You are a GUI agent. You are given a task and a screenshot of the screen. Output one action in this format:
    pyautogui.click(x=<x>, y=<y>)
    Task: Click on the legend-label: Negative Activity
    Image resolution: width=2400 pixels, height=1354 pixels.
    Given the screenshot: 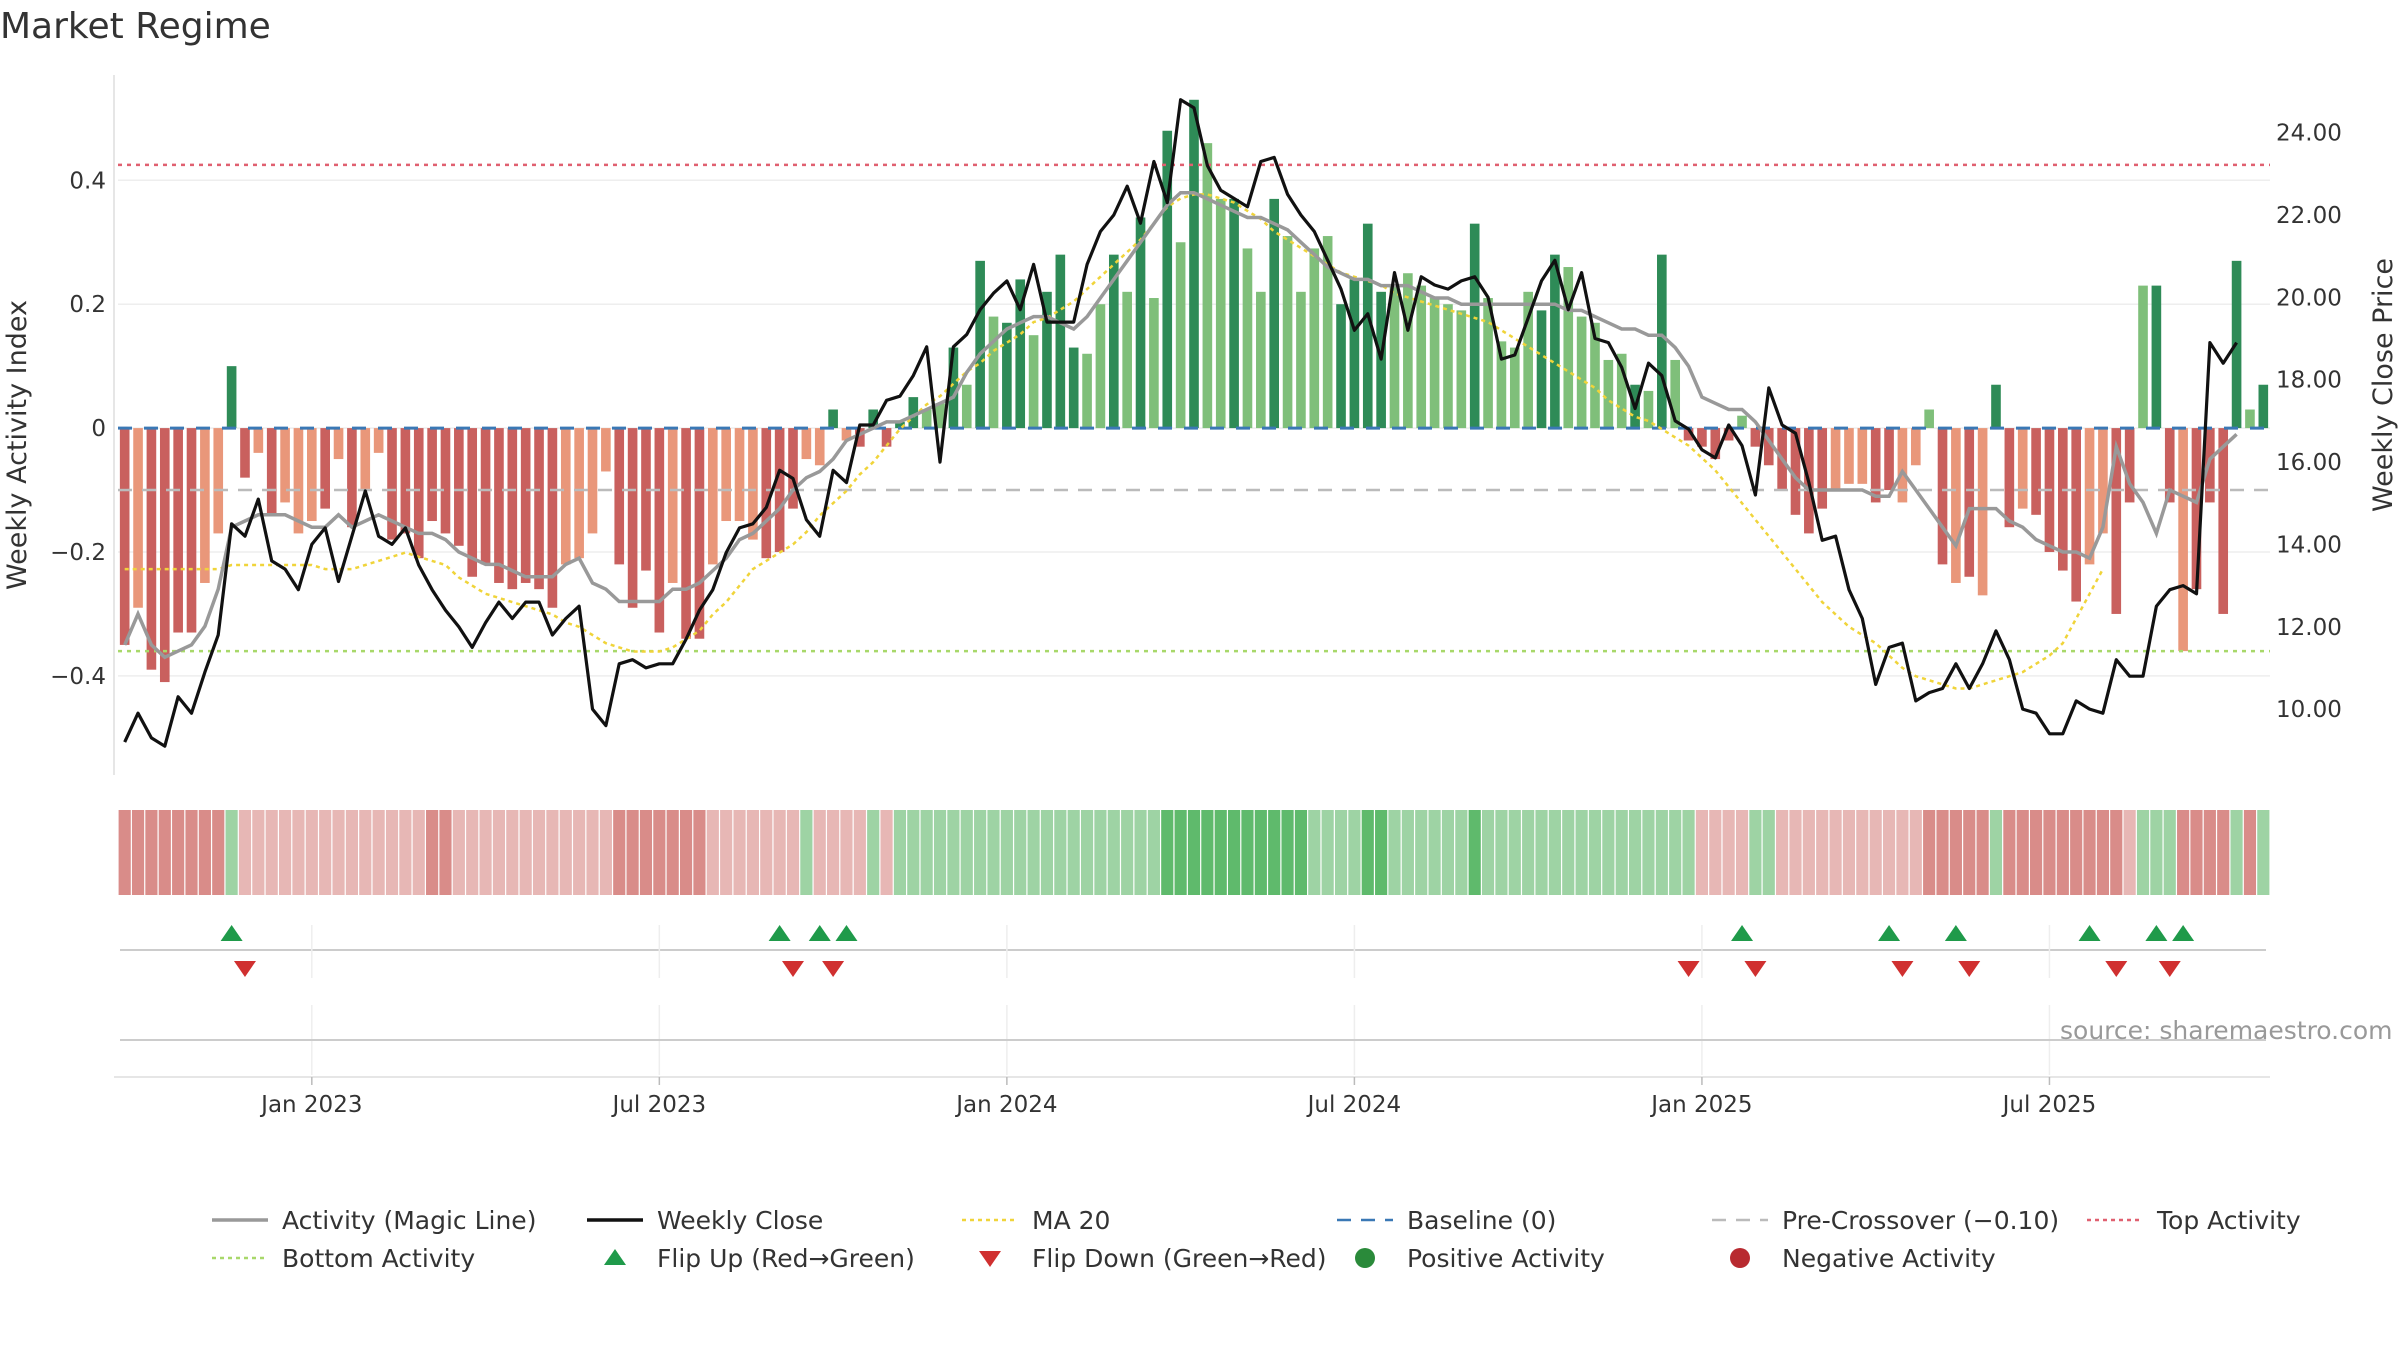 What is the action you would take?
    pyautogui.click(x=1889, y=1258)
    